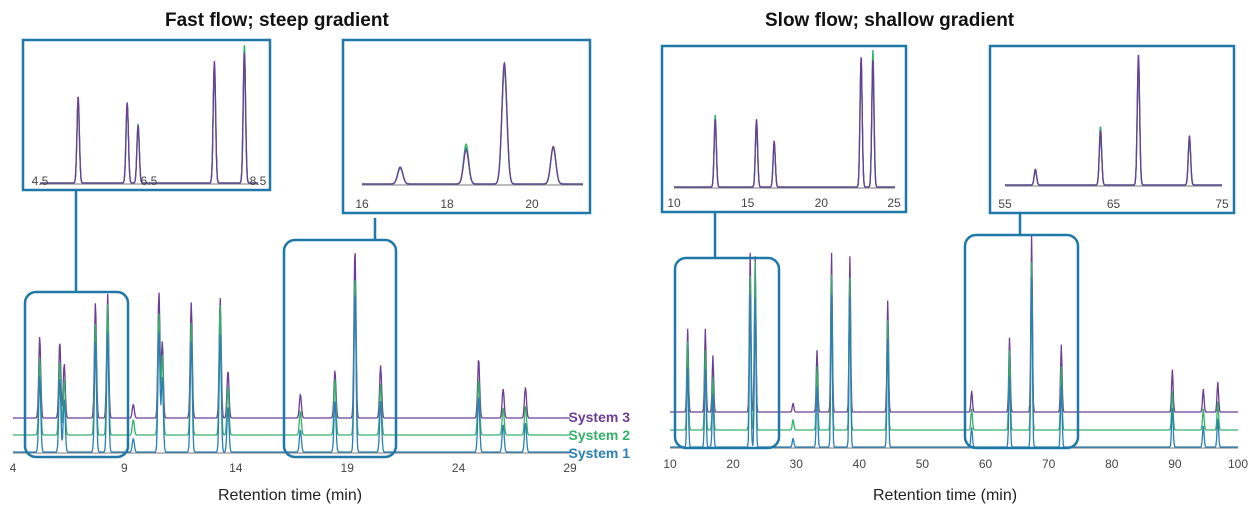  Describe the element at coordinates (733, 464) in the screenshot. I see `right-x-tick-20: 20` at that location.